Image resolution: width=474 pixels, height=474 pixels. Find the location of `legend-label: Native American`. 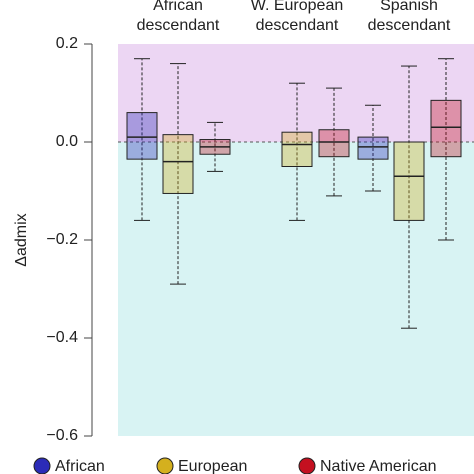

legend-label: Native American is located at coordinates (378, 466).